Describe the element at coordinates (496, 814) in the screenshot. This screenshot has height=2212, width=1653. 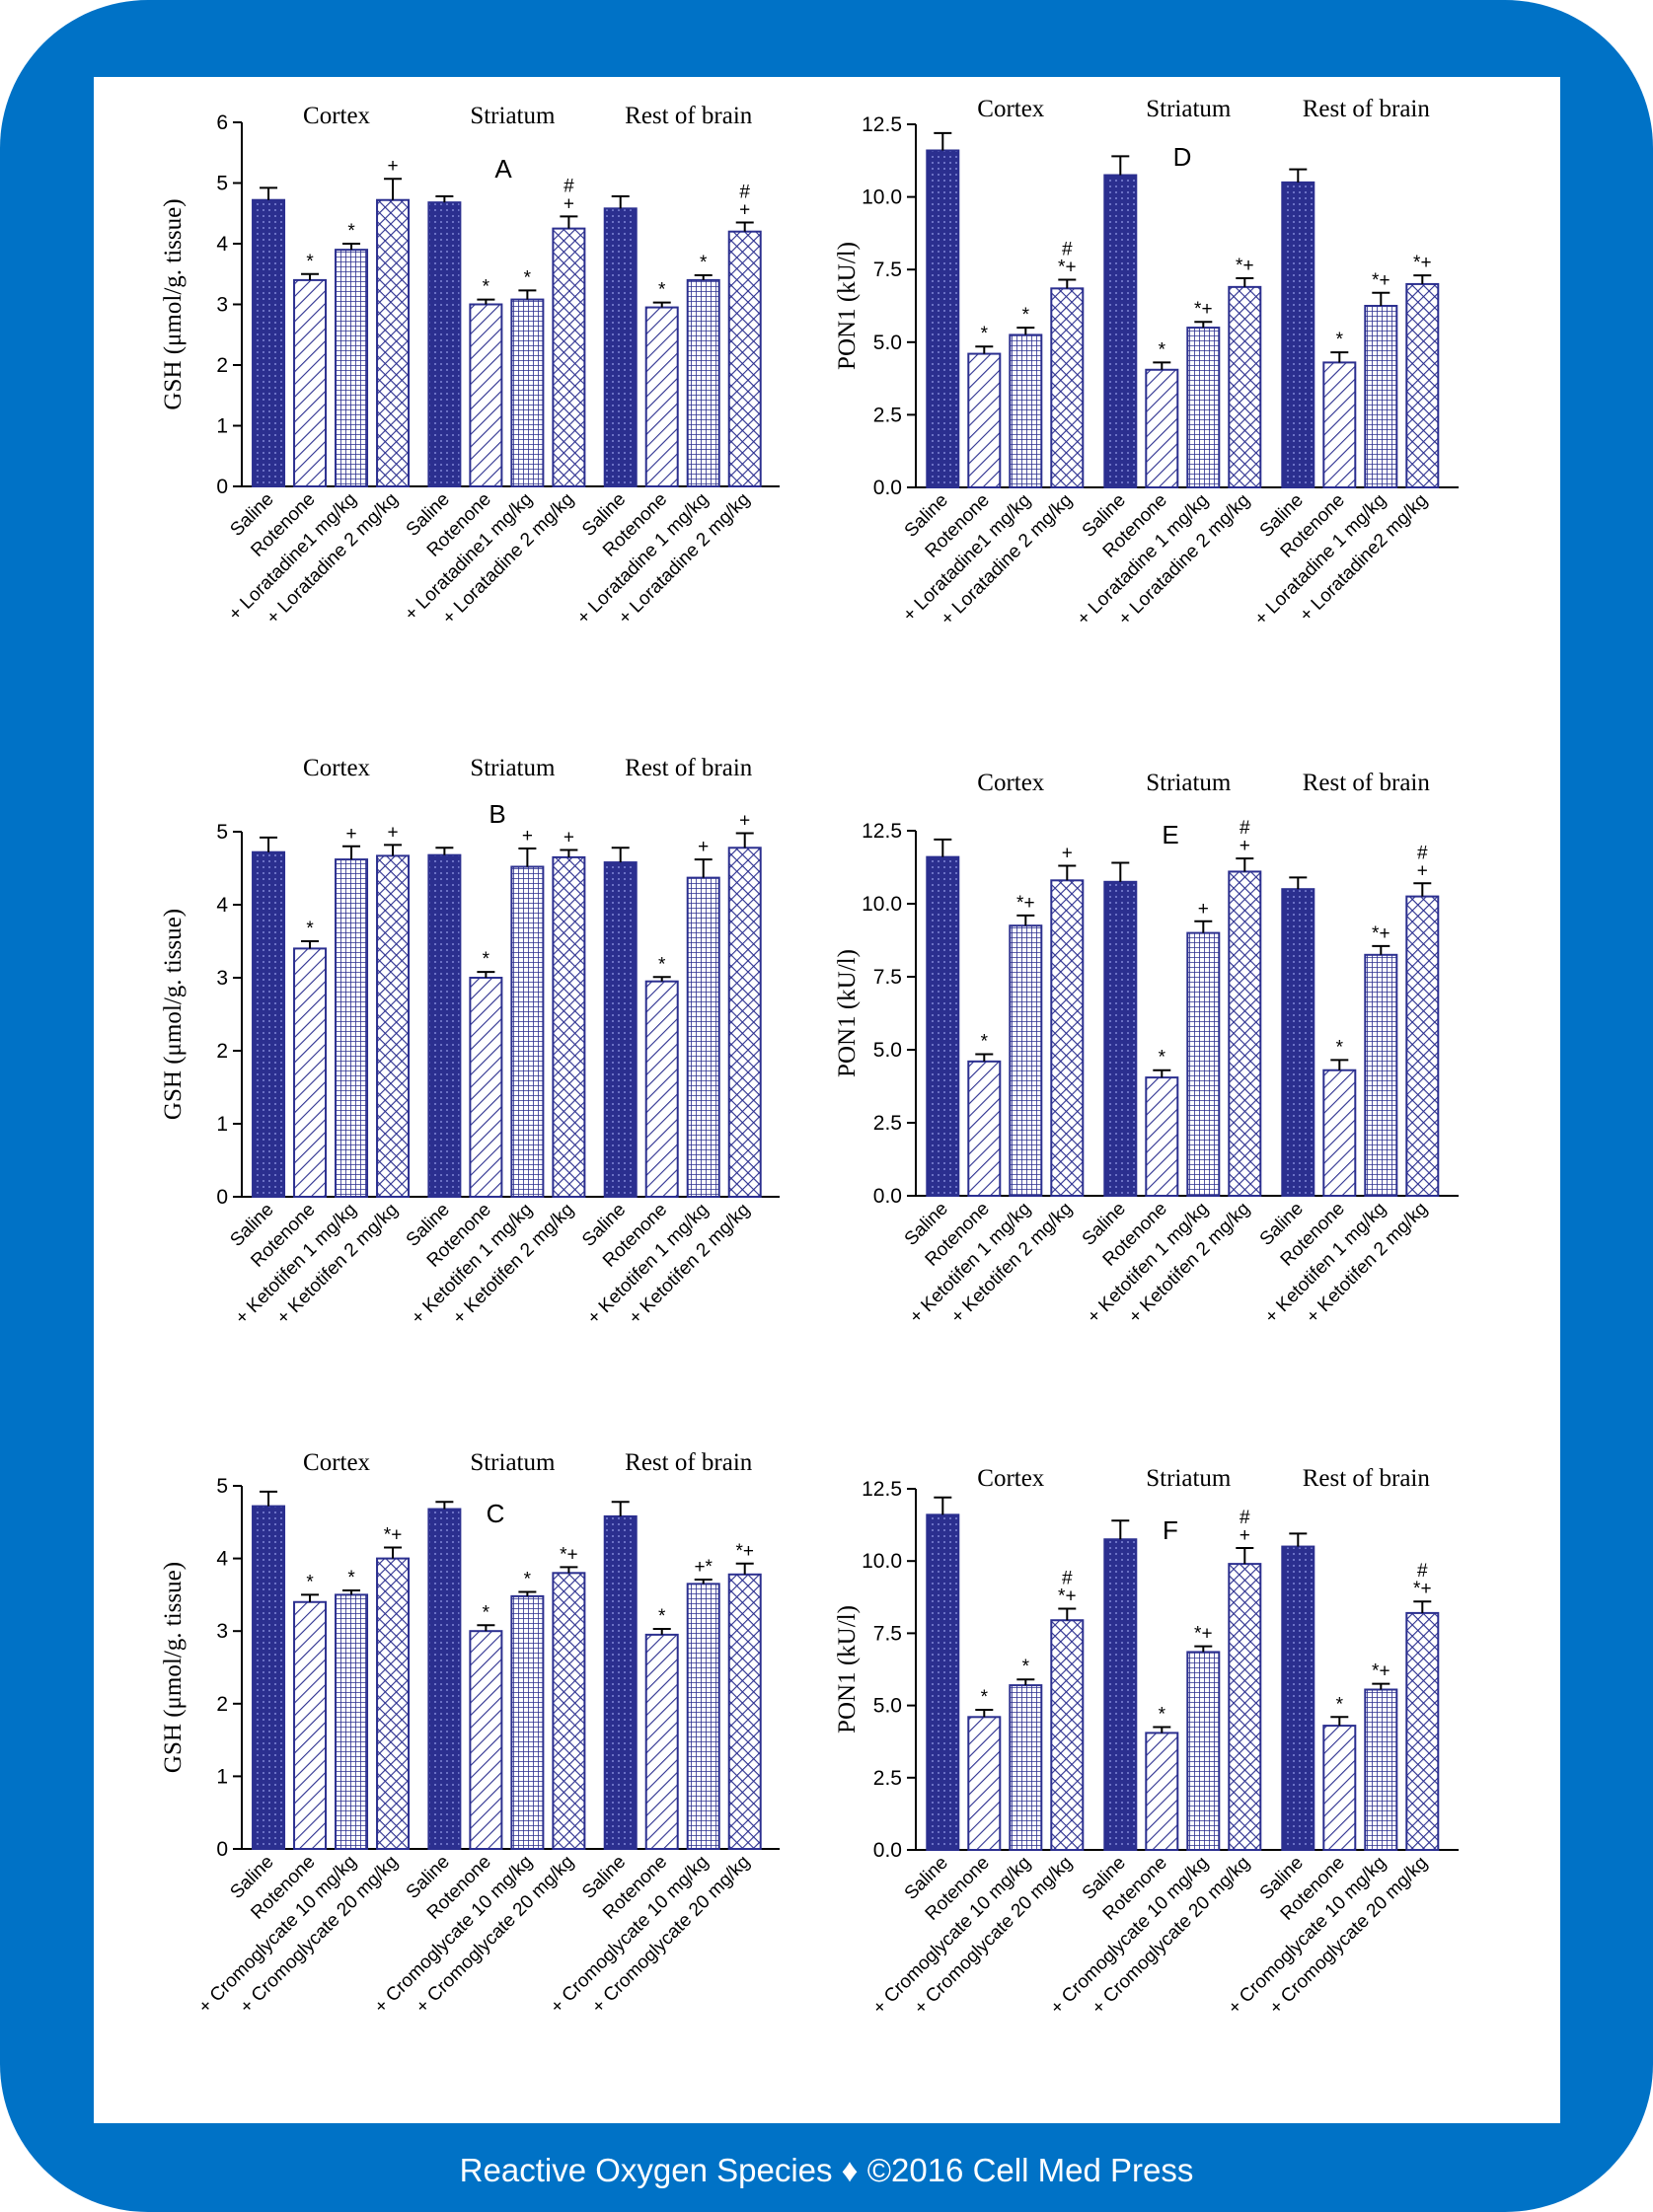
I see `panel-letter: B` at that location.